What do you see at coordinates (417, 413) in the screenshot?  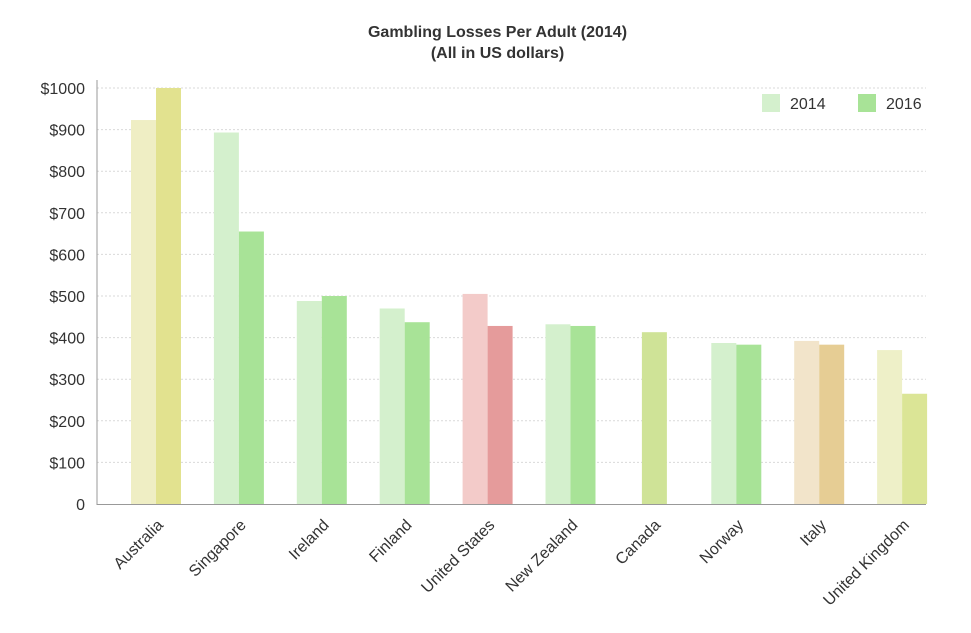 I see `bar-2016-finland` at bounding box center [417, 413].